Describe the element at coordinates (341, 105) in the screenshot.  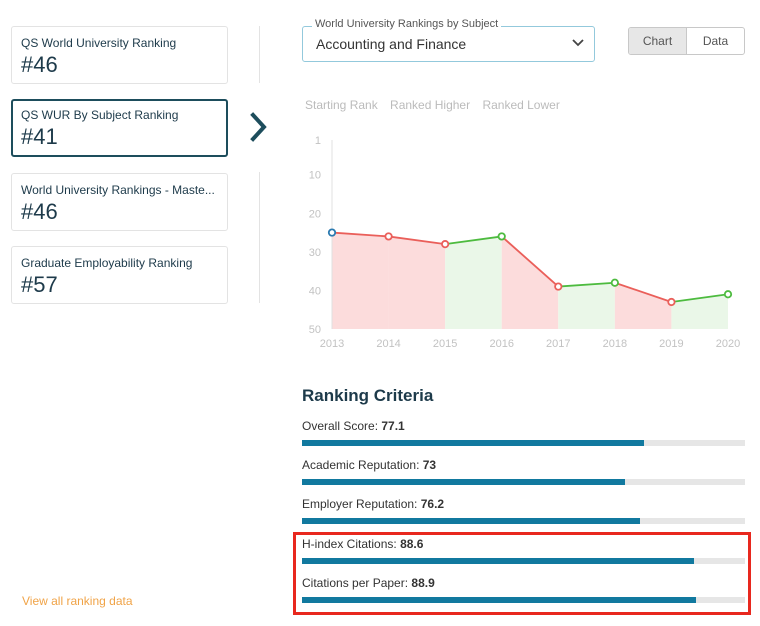
I see `legend-starting-rank: Starting Rank` at that location.